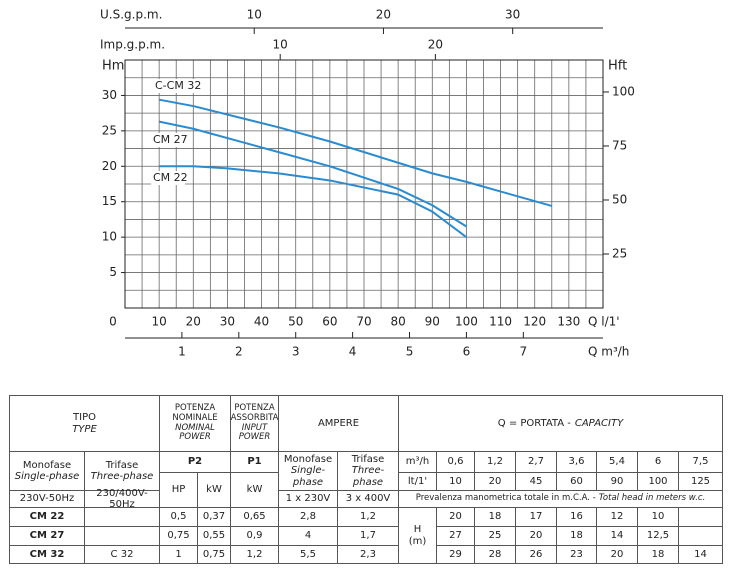  I want to click on table-cell: m³/h, so click(417, 462).